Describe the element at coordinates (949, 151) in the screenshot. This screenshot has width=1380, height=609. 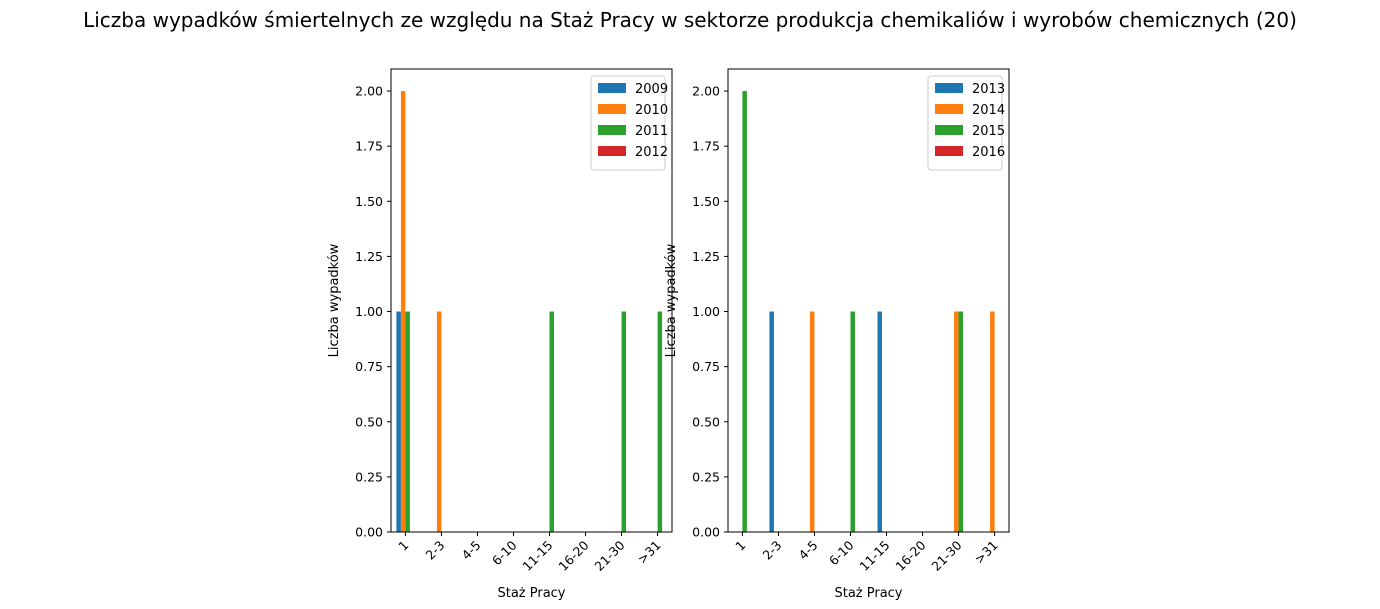
I see `legend-swatch-2016` at that location.